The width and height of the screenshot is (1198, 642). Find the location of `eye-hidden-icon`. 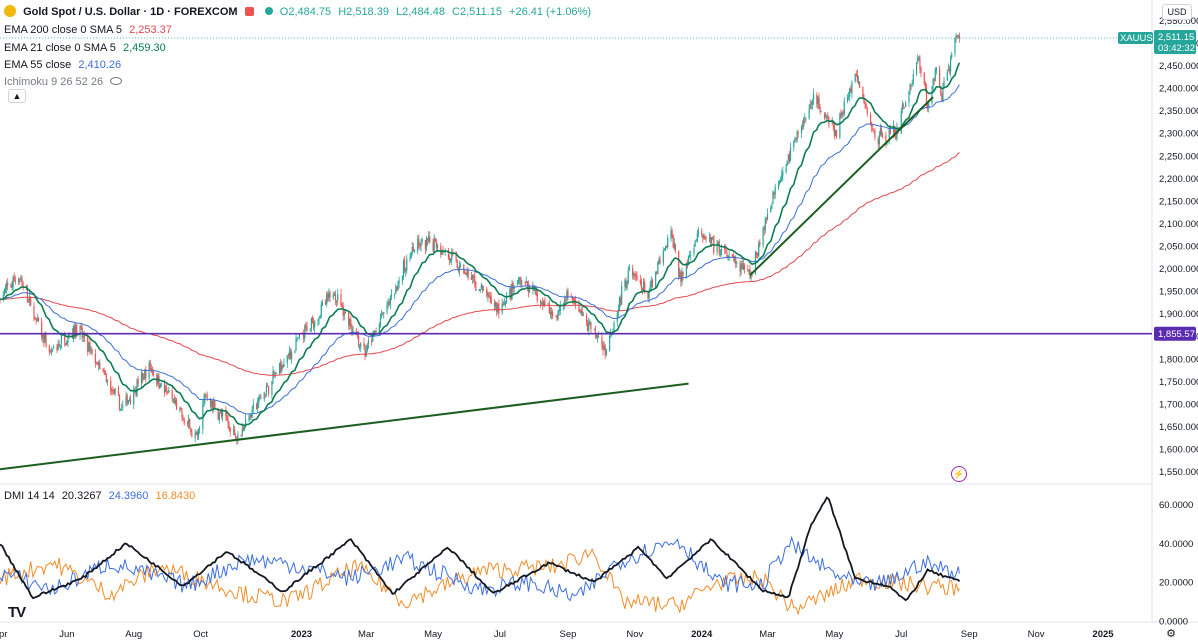

eye-hidden-icon is located at coordinates (116, 81).